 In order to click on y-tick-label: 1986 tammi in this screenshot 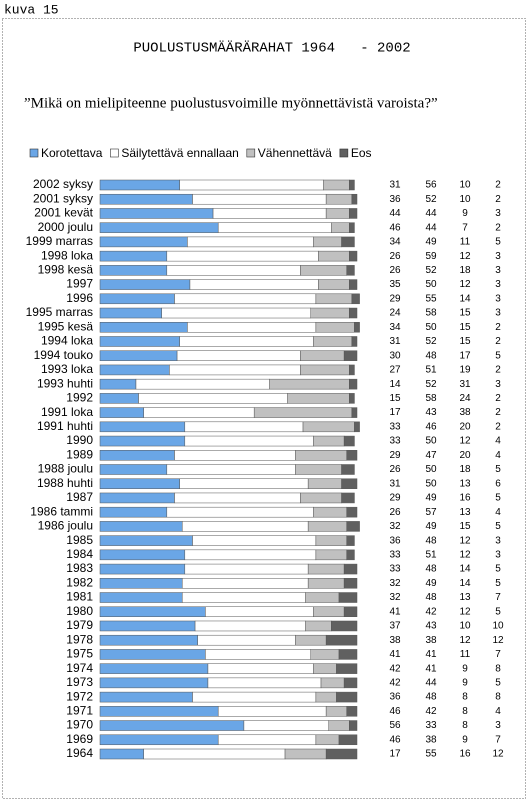, I will do `click(61, 511)`.